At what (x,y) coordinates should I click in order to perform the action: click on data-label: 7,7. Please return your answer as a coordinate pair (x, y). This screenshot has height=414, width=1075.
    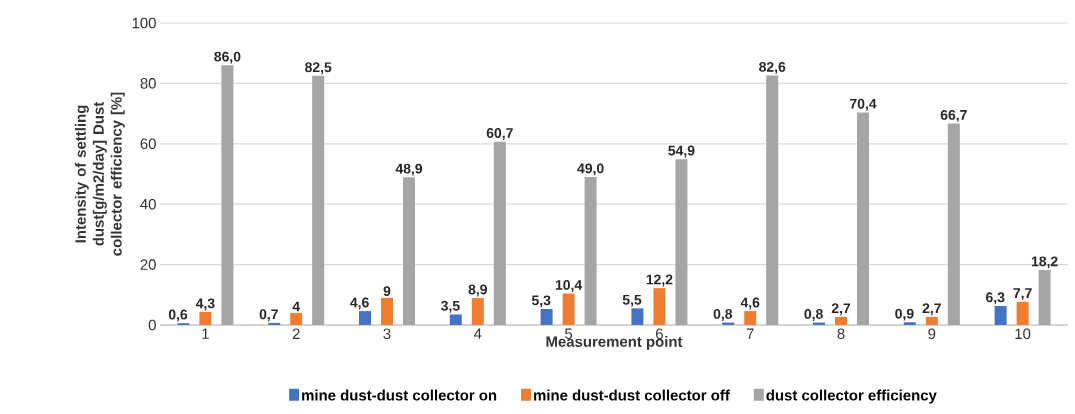
    Looking at the image, I should click on (1022, 294).